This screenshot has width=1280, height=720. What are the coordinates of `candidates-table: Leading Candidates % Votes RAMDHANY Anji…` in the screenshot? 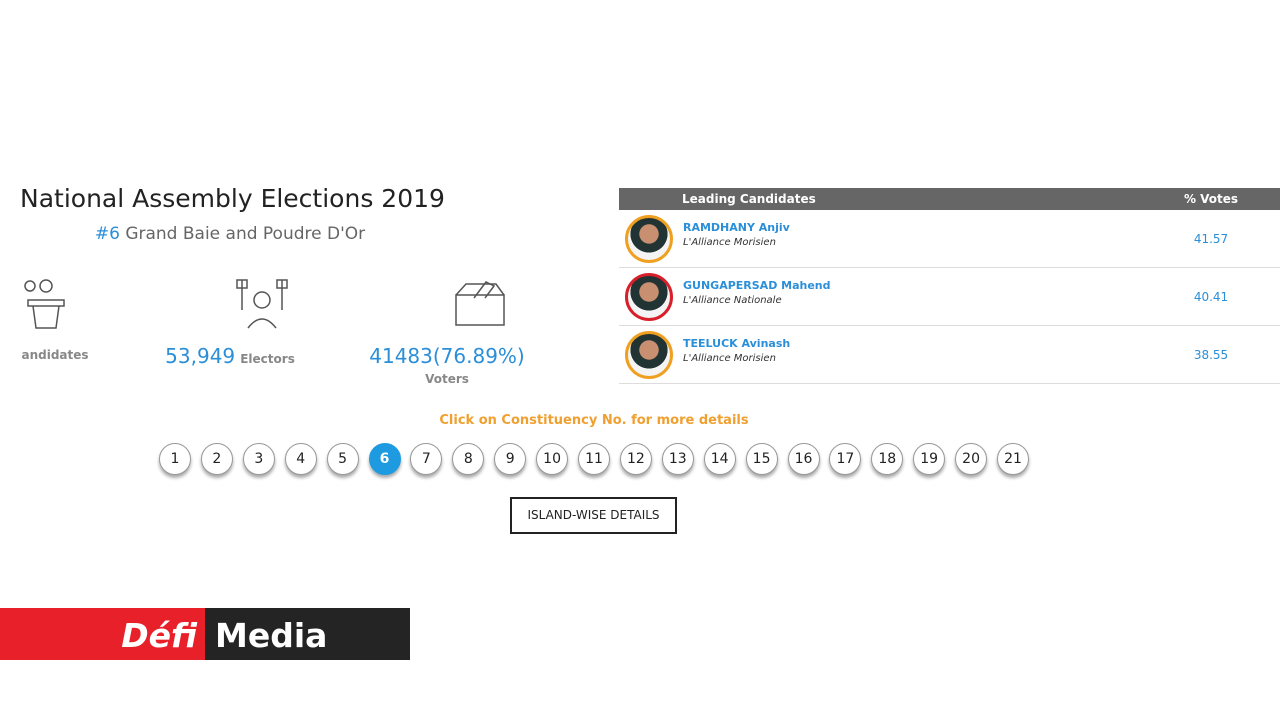 It's located at (949, 286).